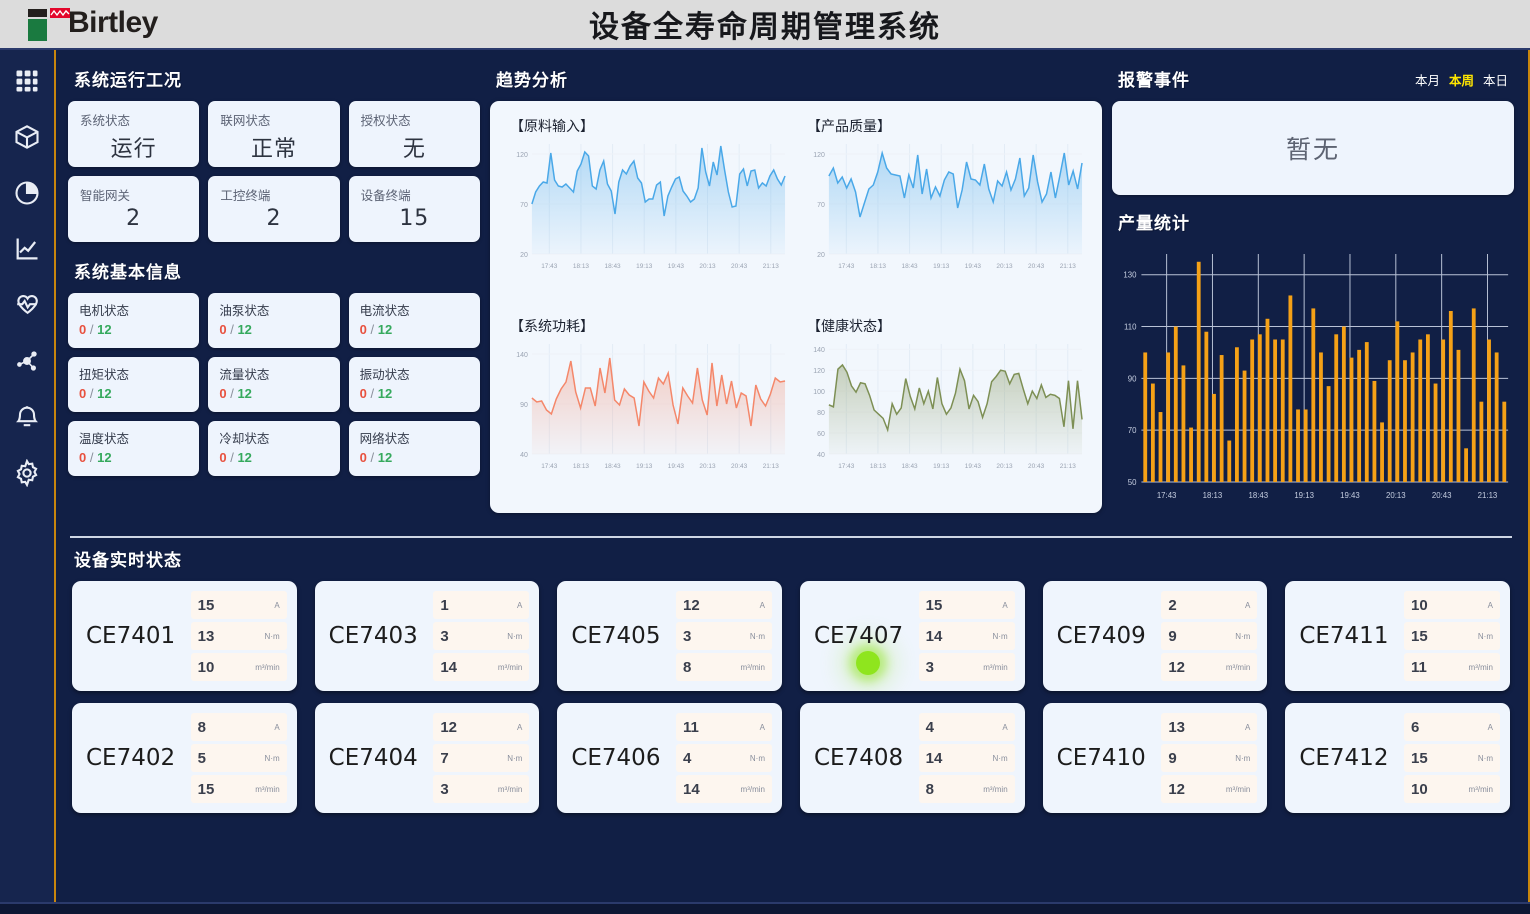 The width and height of the screenshot is (1530, 914). Describe the element at coordinates (27, 193) in the screenshot. I see `sidebar-item-statistics` at that location.